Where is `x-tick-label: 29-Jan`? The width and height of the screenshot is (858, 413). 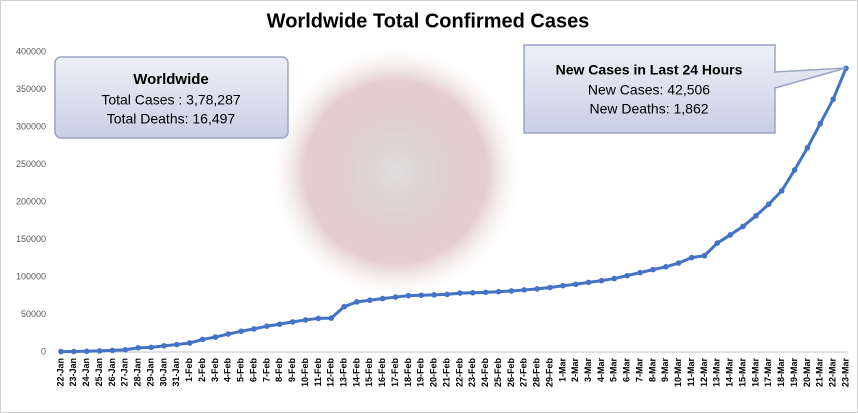
x-tick-label: 29-Jan is located at coordinates (150, 372).